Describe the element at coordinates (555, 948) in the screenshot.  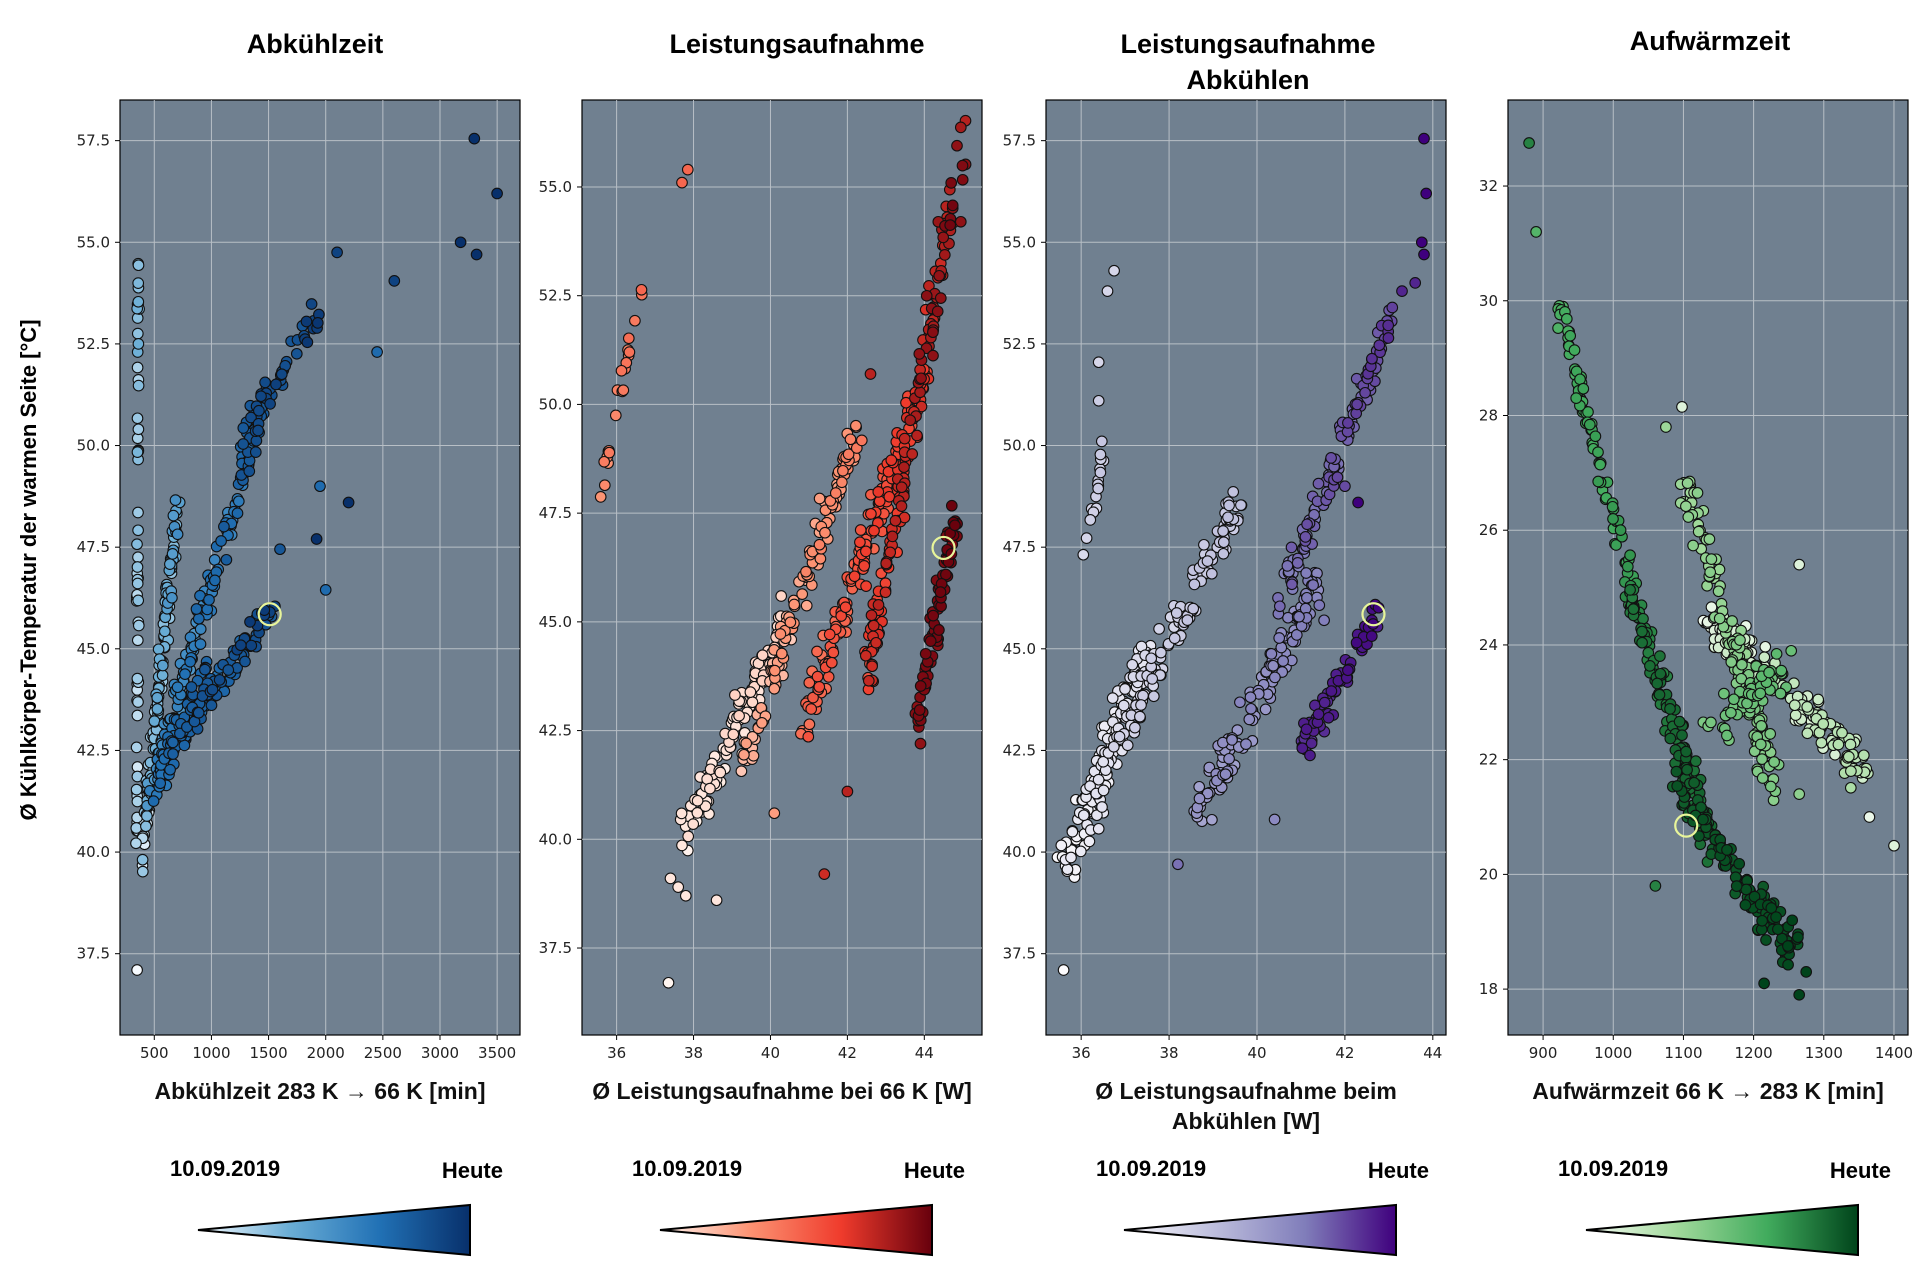
I see `y-tick-label: 37.5` at that location.